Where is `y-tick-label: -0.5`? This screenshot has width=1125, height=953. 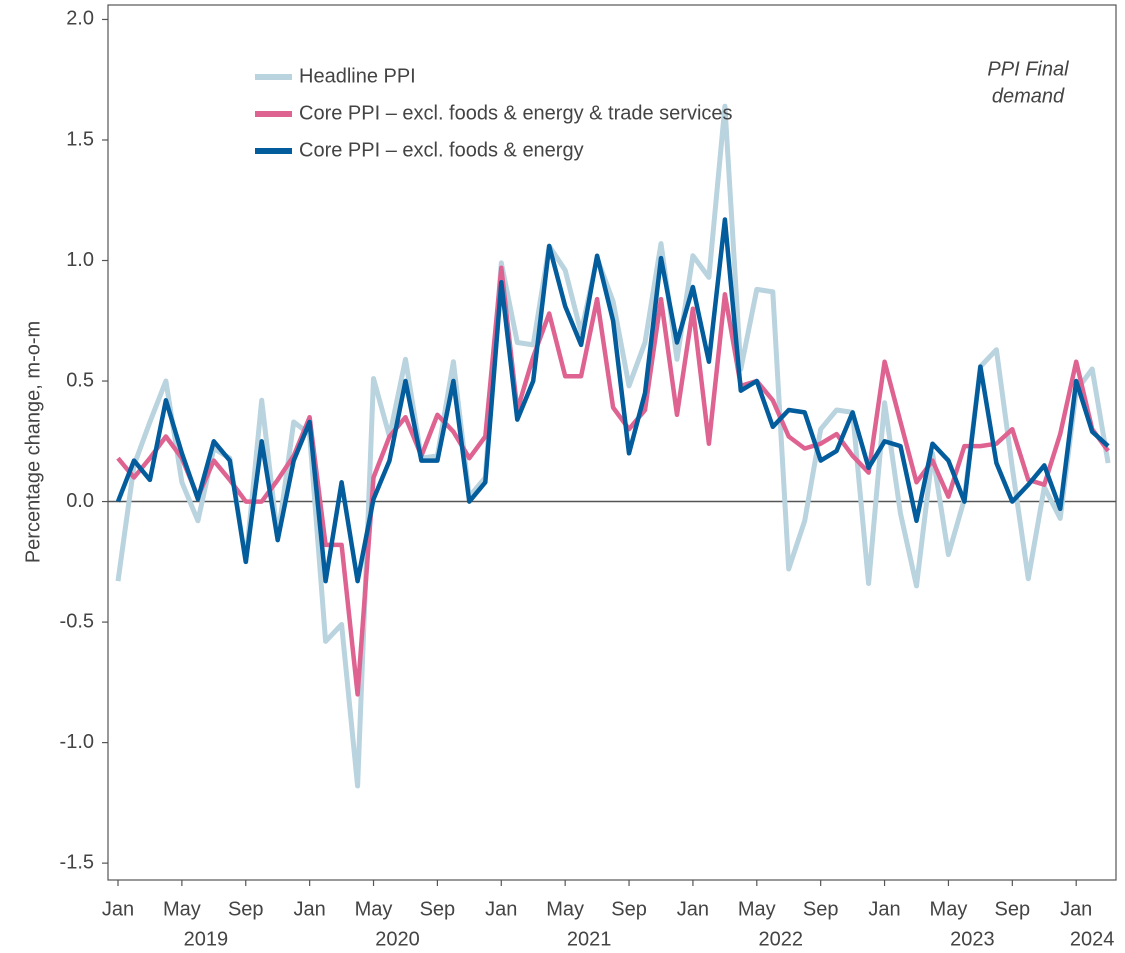 y-tick-label: -0.5 is located at coordinates (77, 621).